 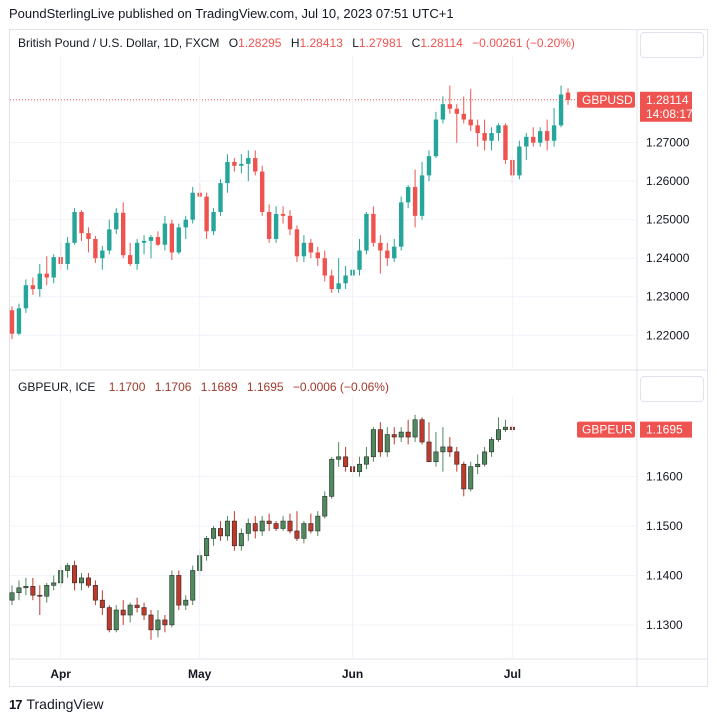 I want to click on gbpeur-high: 1.1706, so click(x=173, y=387).